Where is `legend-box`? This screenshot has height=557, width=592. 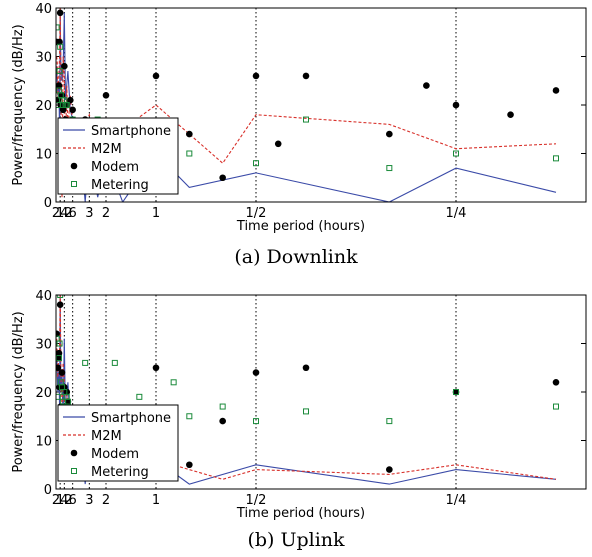
legend-box is located at coordinates (118, 156).